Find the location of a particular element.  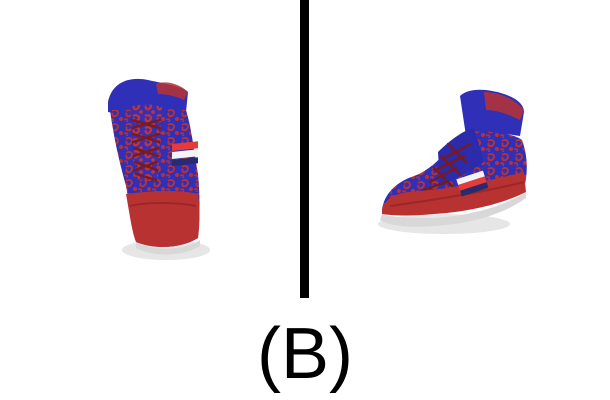

divider-line is located at coordinates (304, 149).